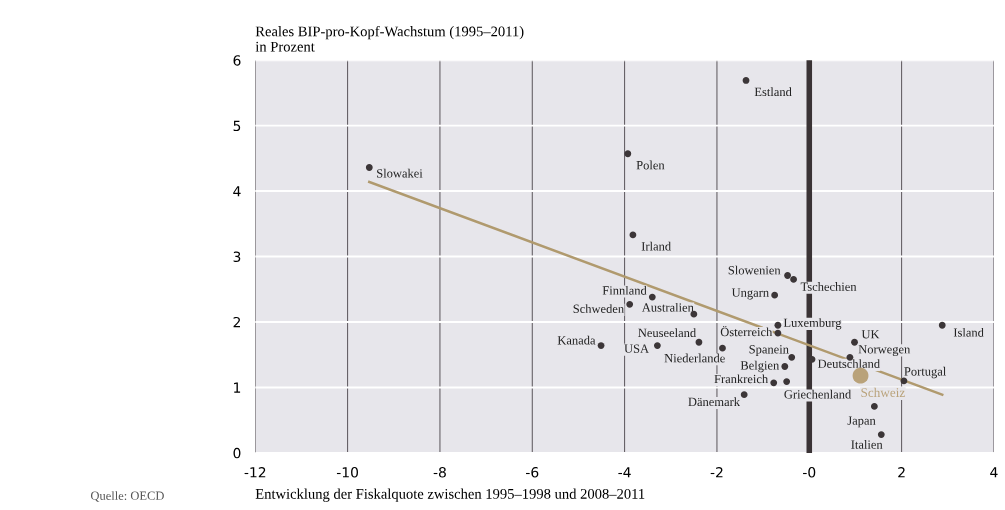  I want to click on x-tick-label: -6, so click(532, 472).